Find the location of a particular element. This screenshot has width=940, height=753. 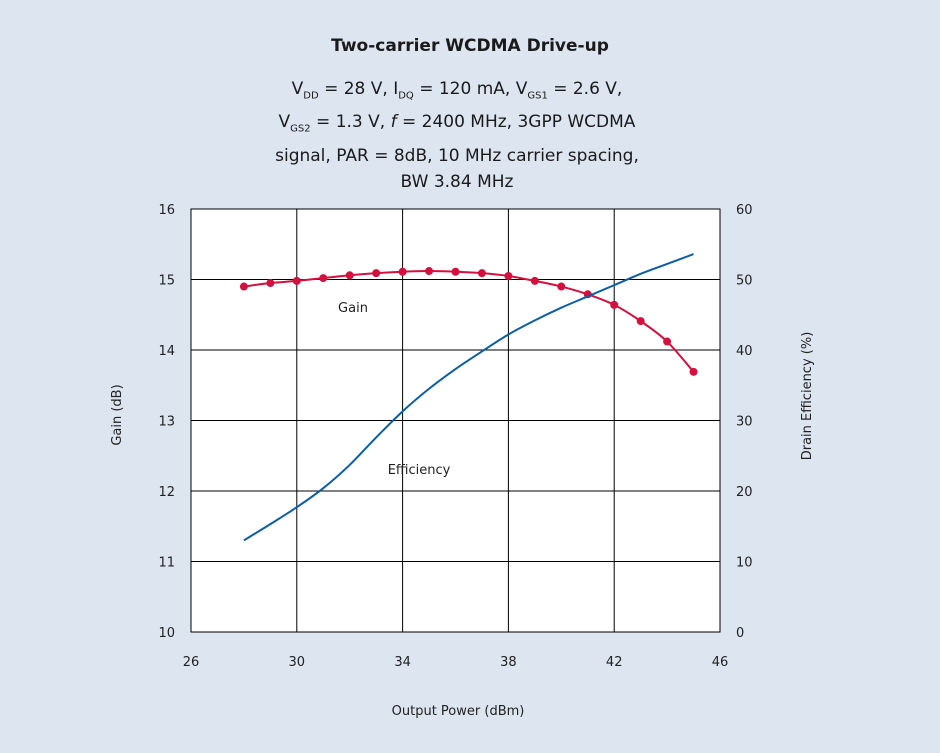

y-left-tick-label: 10 is located at coordinates (166, 633).